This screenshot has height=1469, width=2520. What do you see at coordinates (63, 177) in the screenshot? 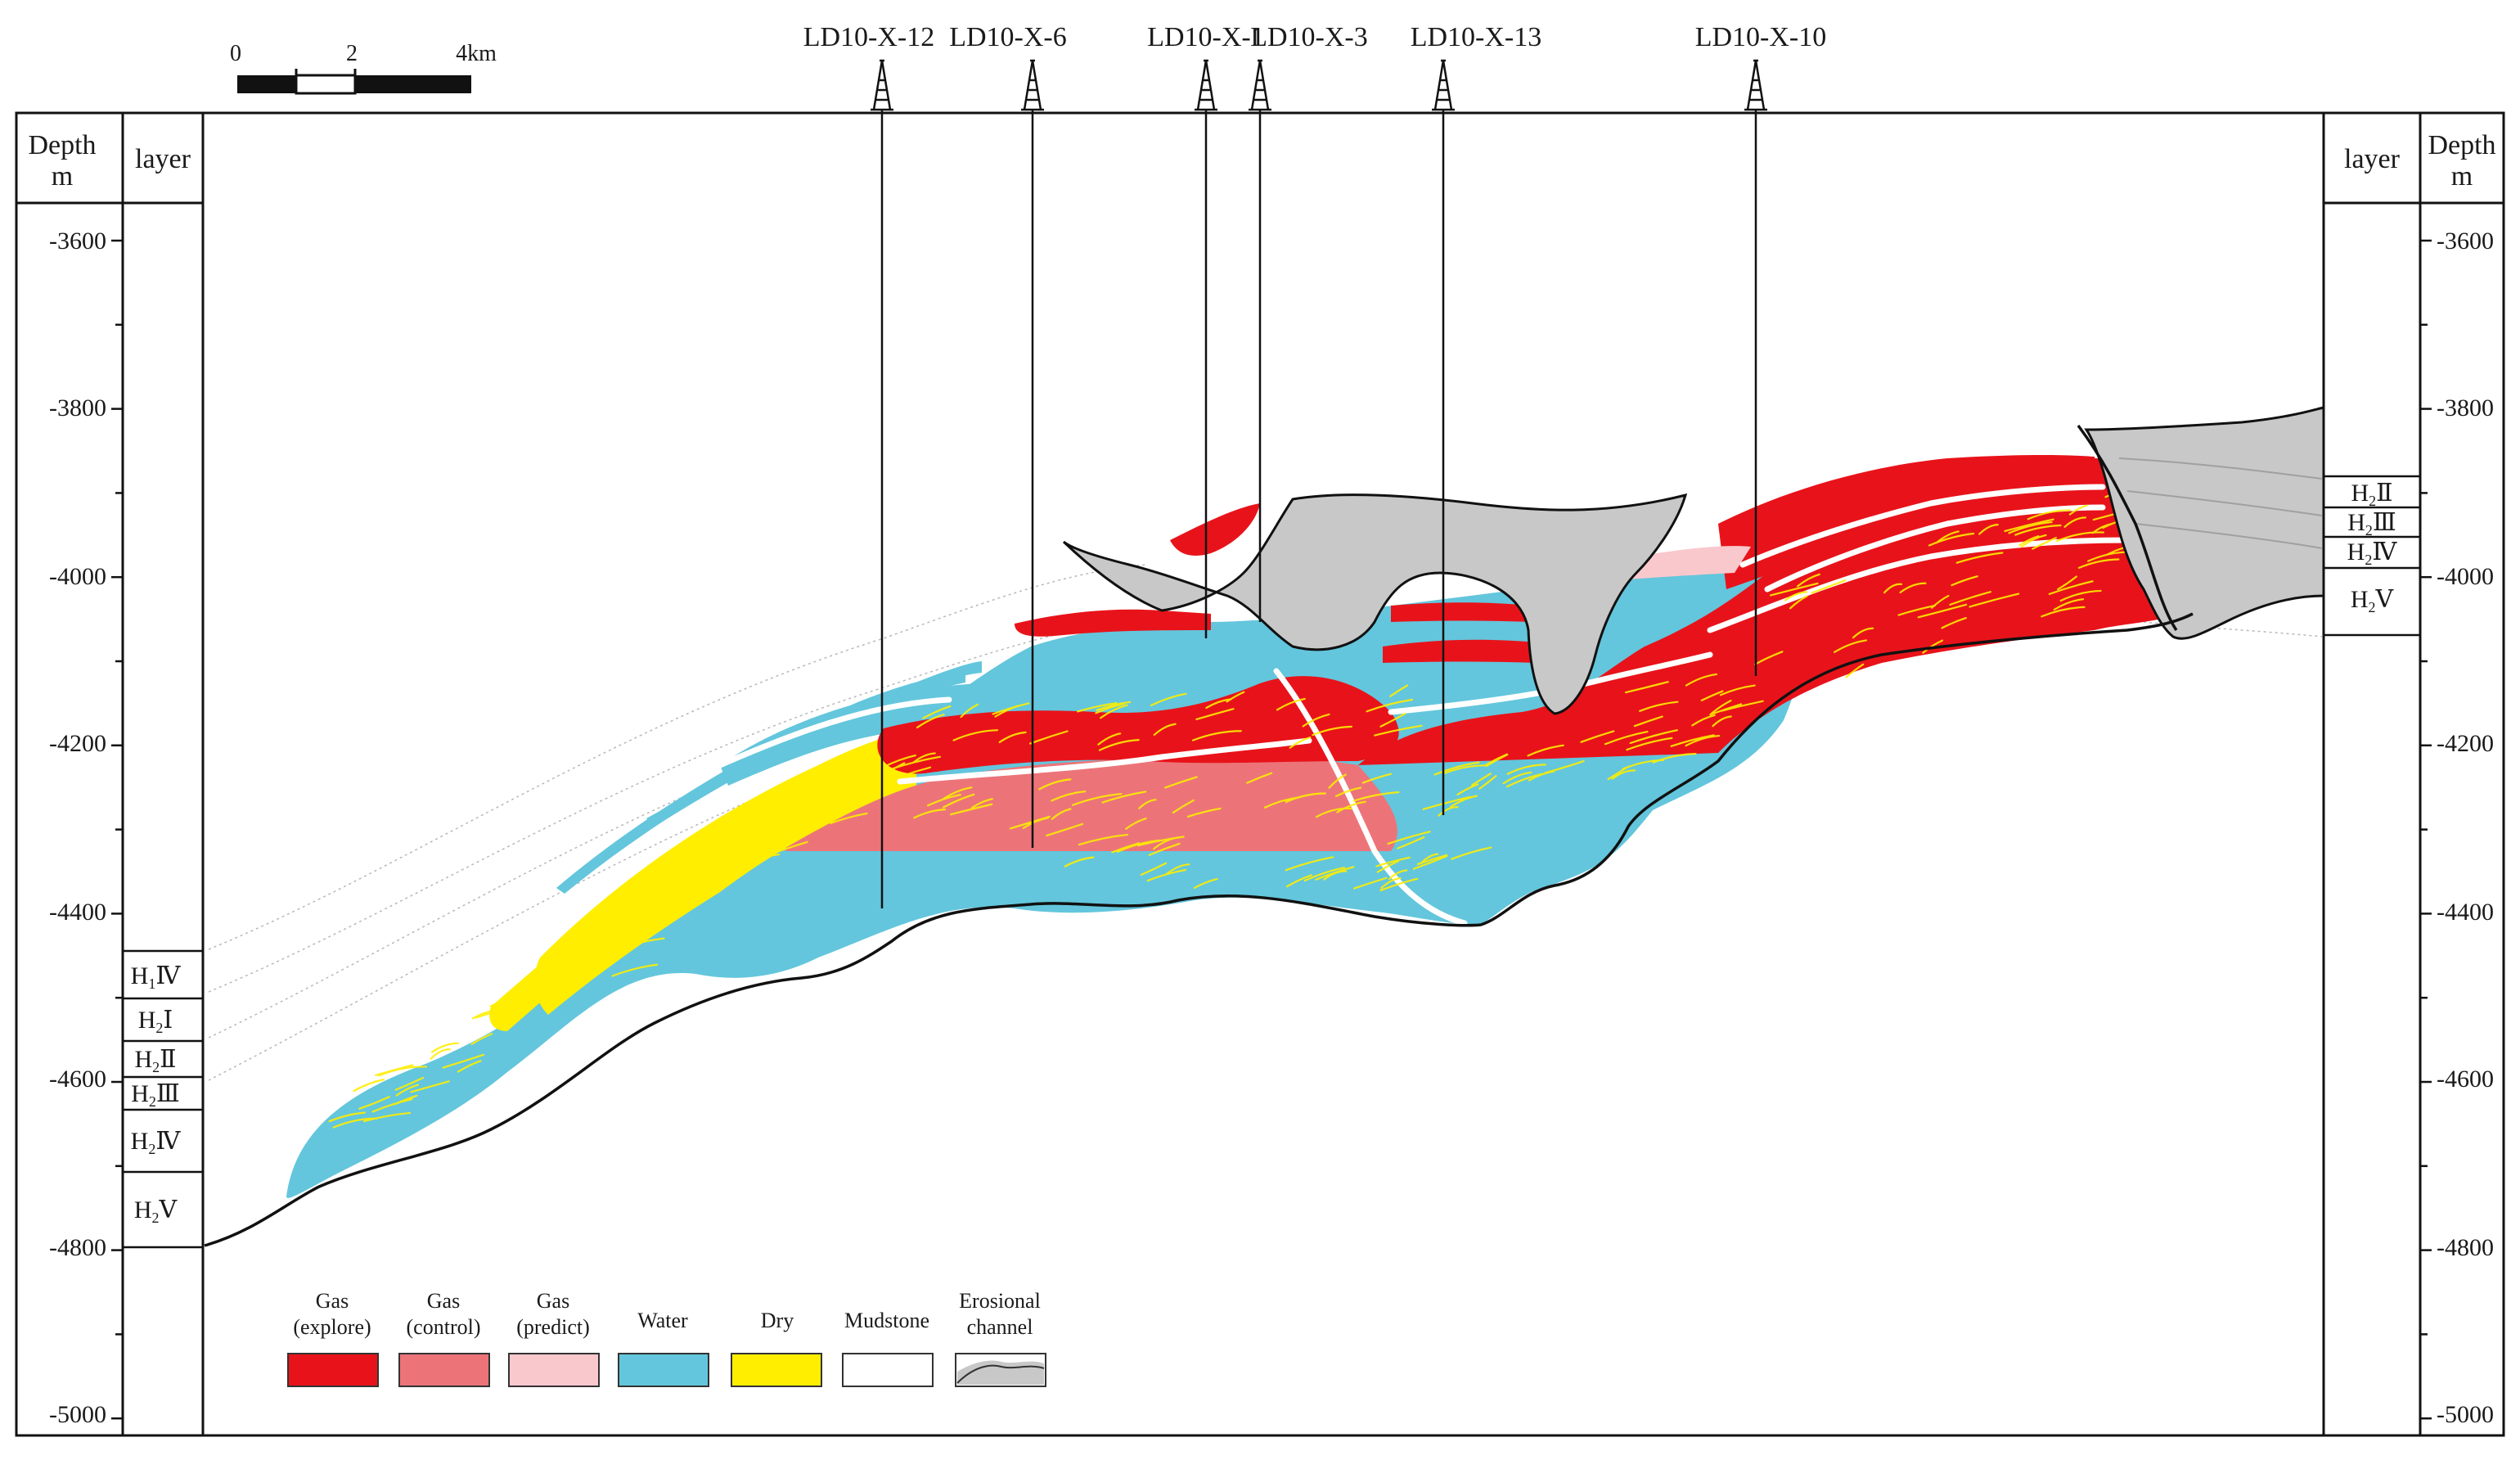
I see `depth-unit-left: m` at bounding box center [63, 177].